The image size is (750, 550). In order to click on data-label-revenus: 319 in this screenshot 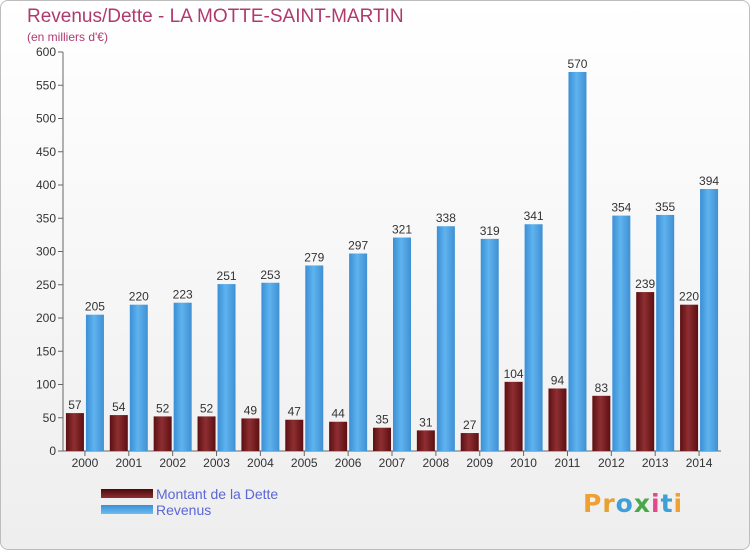, I will do `click(490, 231)`.